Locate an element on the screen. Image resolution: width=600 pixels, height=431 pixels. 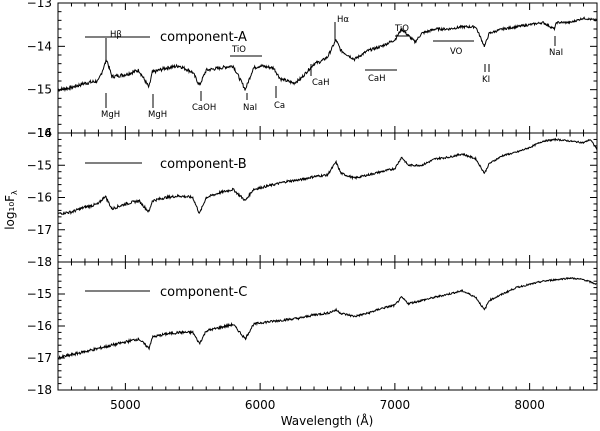
annotation-caoh: CaOH is located at coordinates (204, 108).